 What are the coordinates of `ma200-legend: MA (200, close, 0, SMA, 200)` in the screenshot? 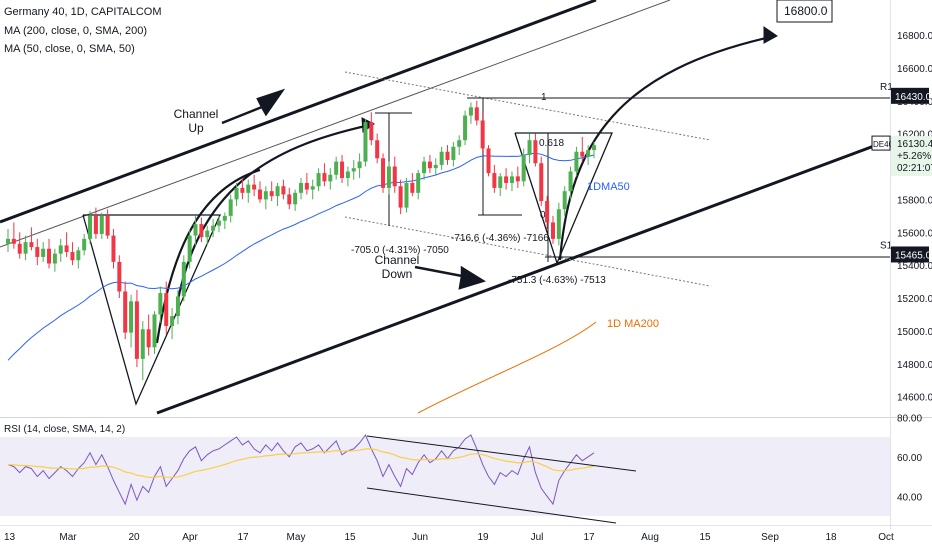 It's located at (76, 31).